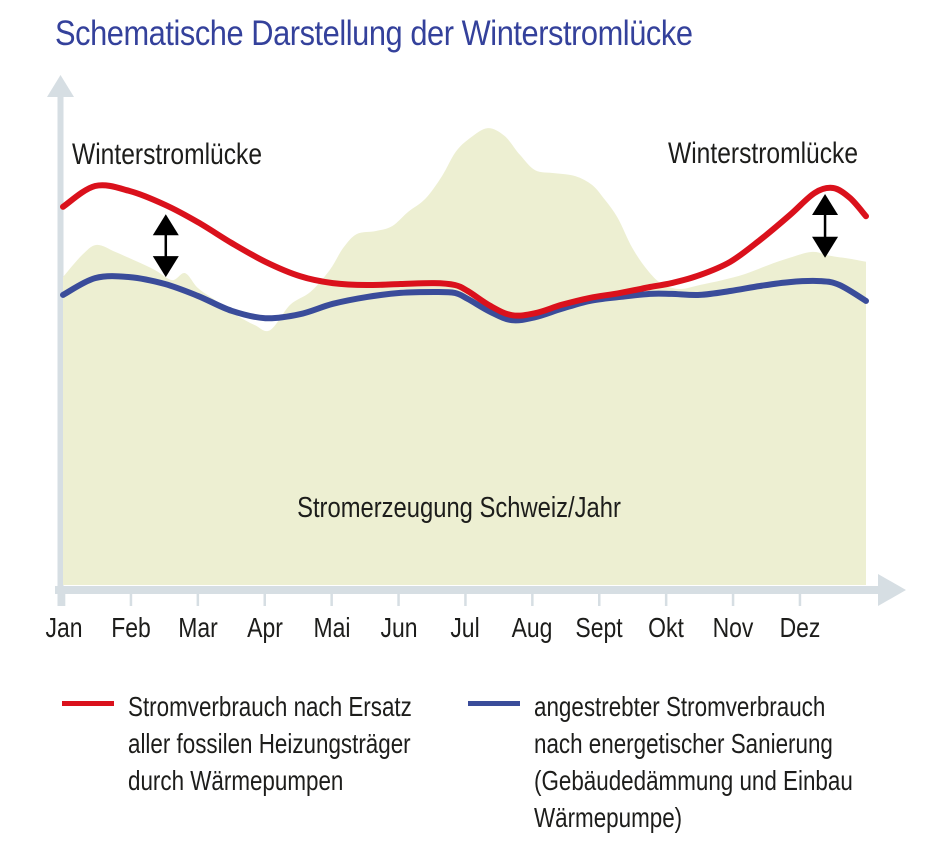  I want to click on annotation-stromerzeugung: Stromerzeugung Schweiz/Jahr, so click(459, 508).